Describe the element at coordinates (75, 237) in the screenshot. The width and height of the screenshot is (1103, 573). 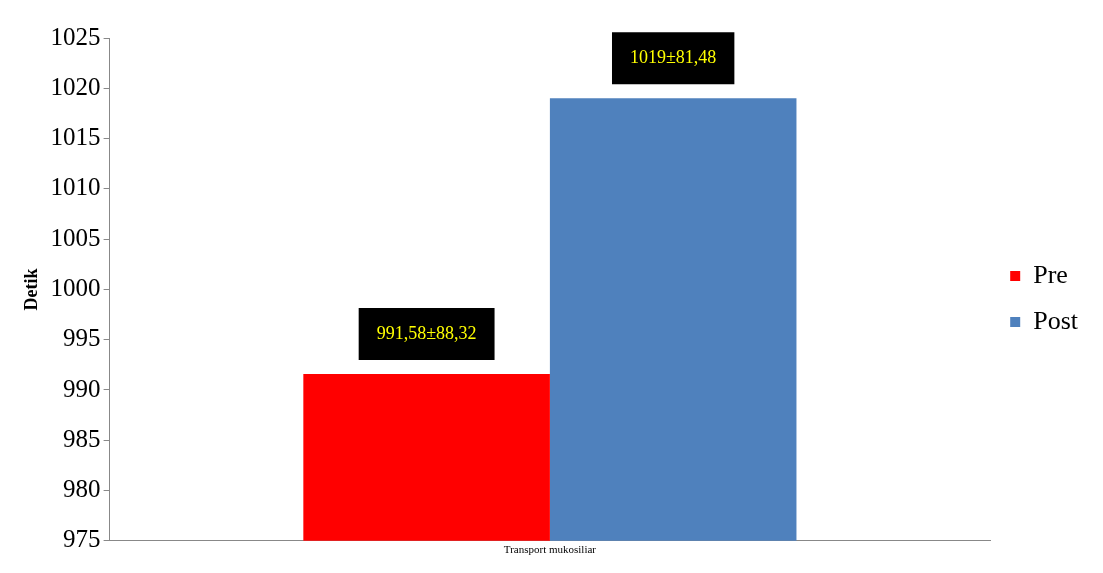
I see `y-tick-label: 1005` at that location.